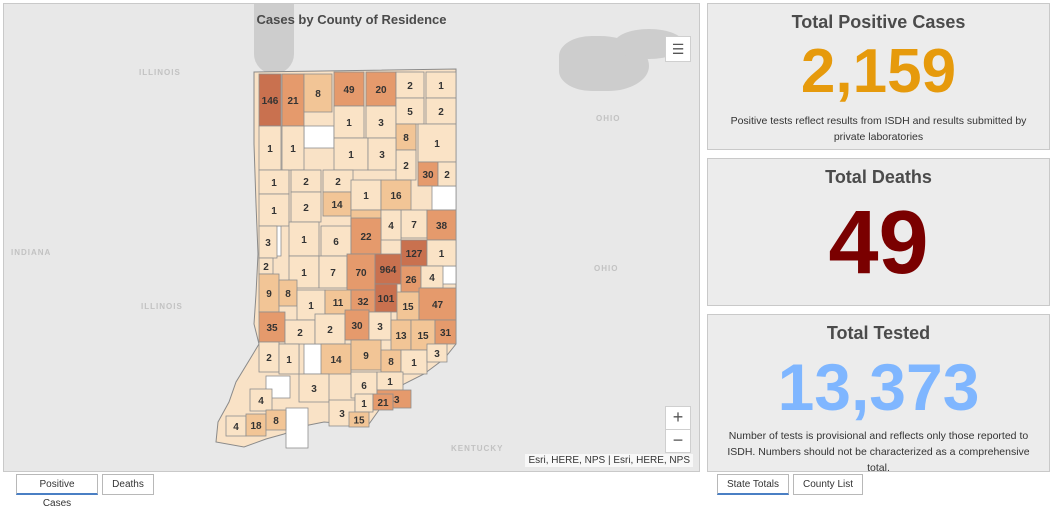  I want to click on legend-button: ☰, so click(678, 49).